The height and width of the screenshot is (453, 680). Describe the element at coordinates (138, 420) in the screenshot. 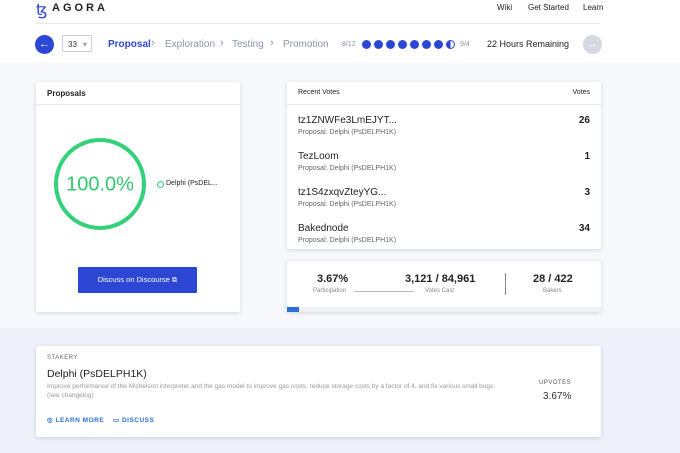

I see `discuss-label: DISCUSS` at that location.